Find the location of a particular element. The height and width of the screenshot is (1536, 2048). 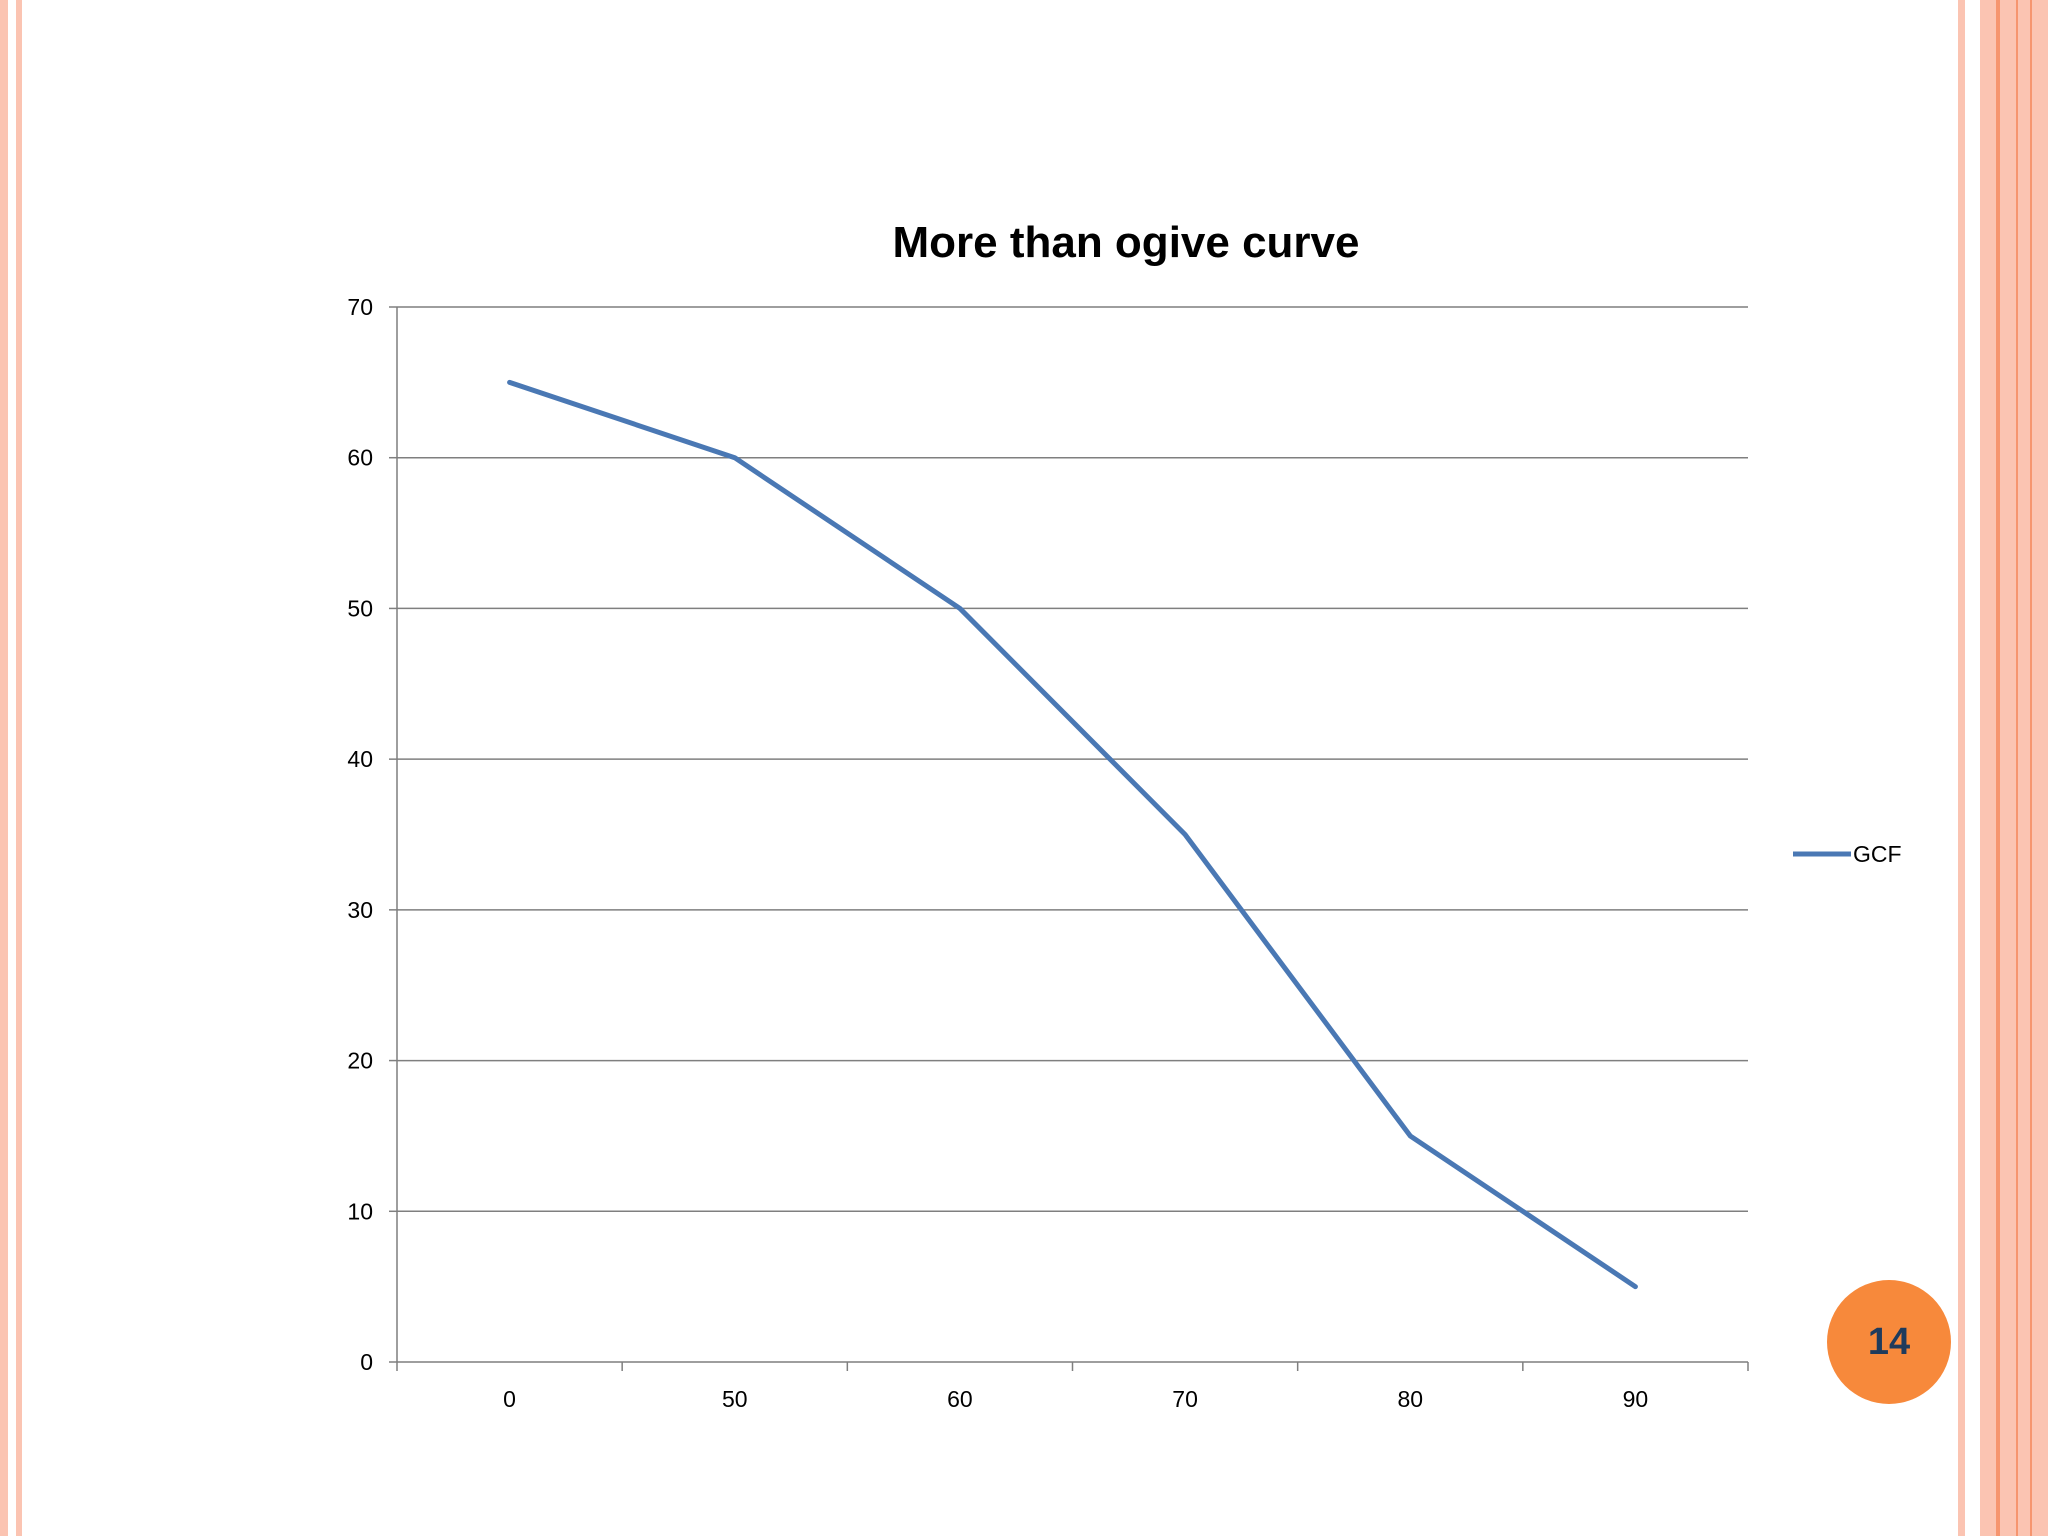

y-tick-label: 50 is located at coordinates (360, 608).